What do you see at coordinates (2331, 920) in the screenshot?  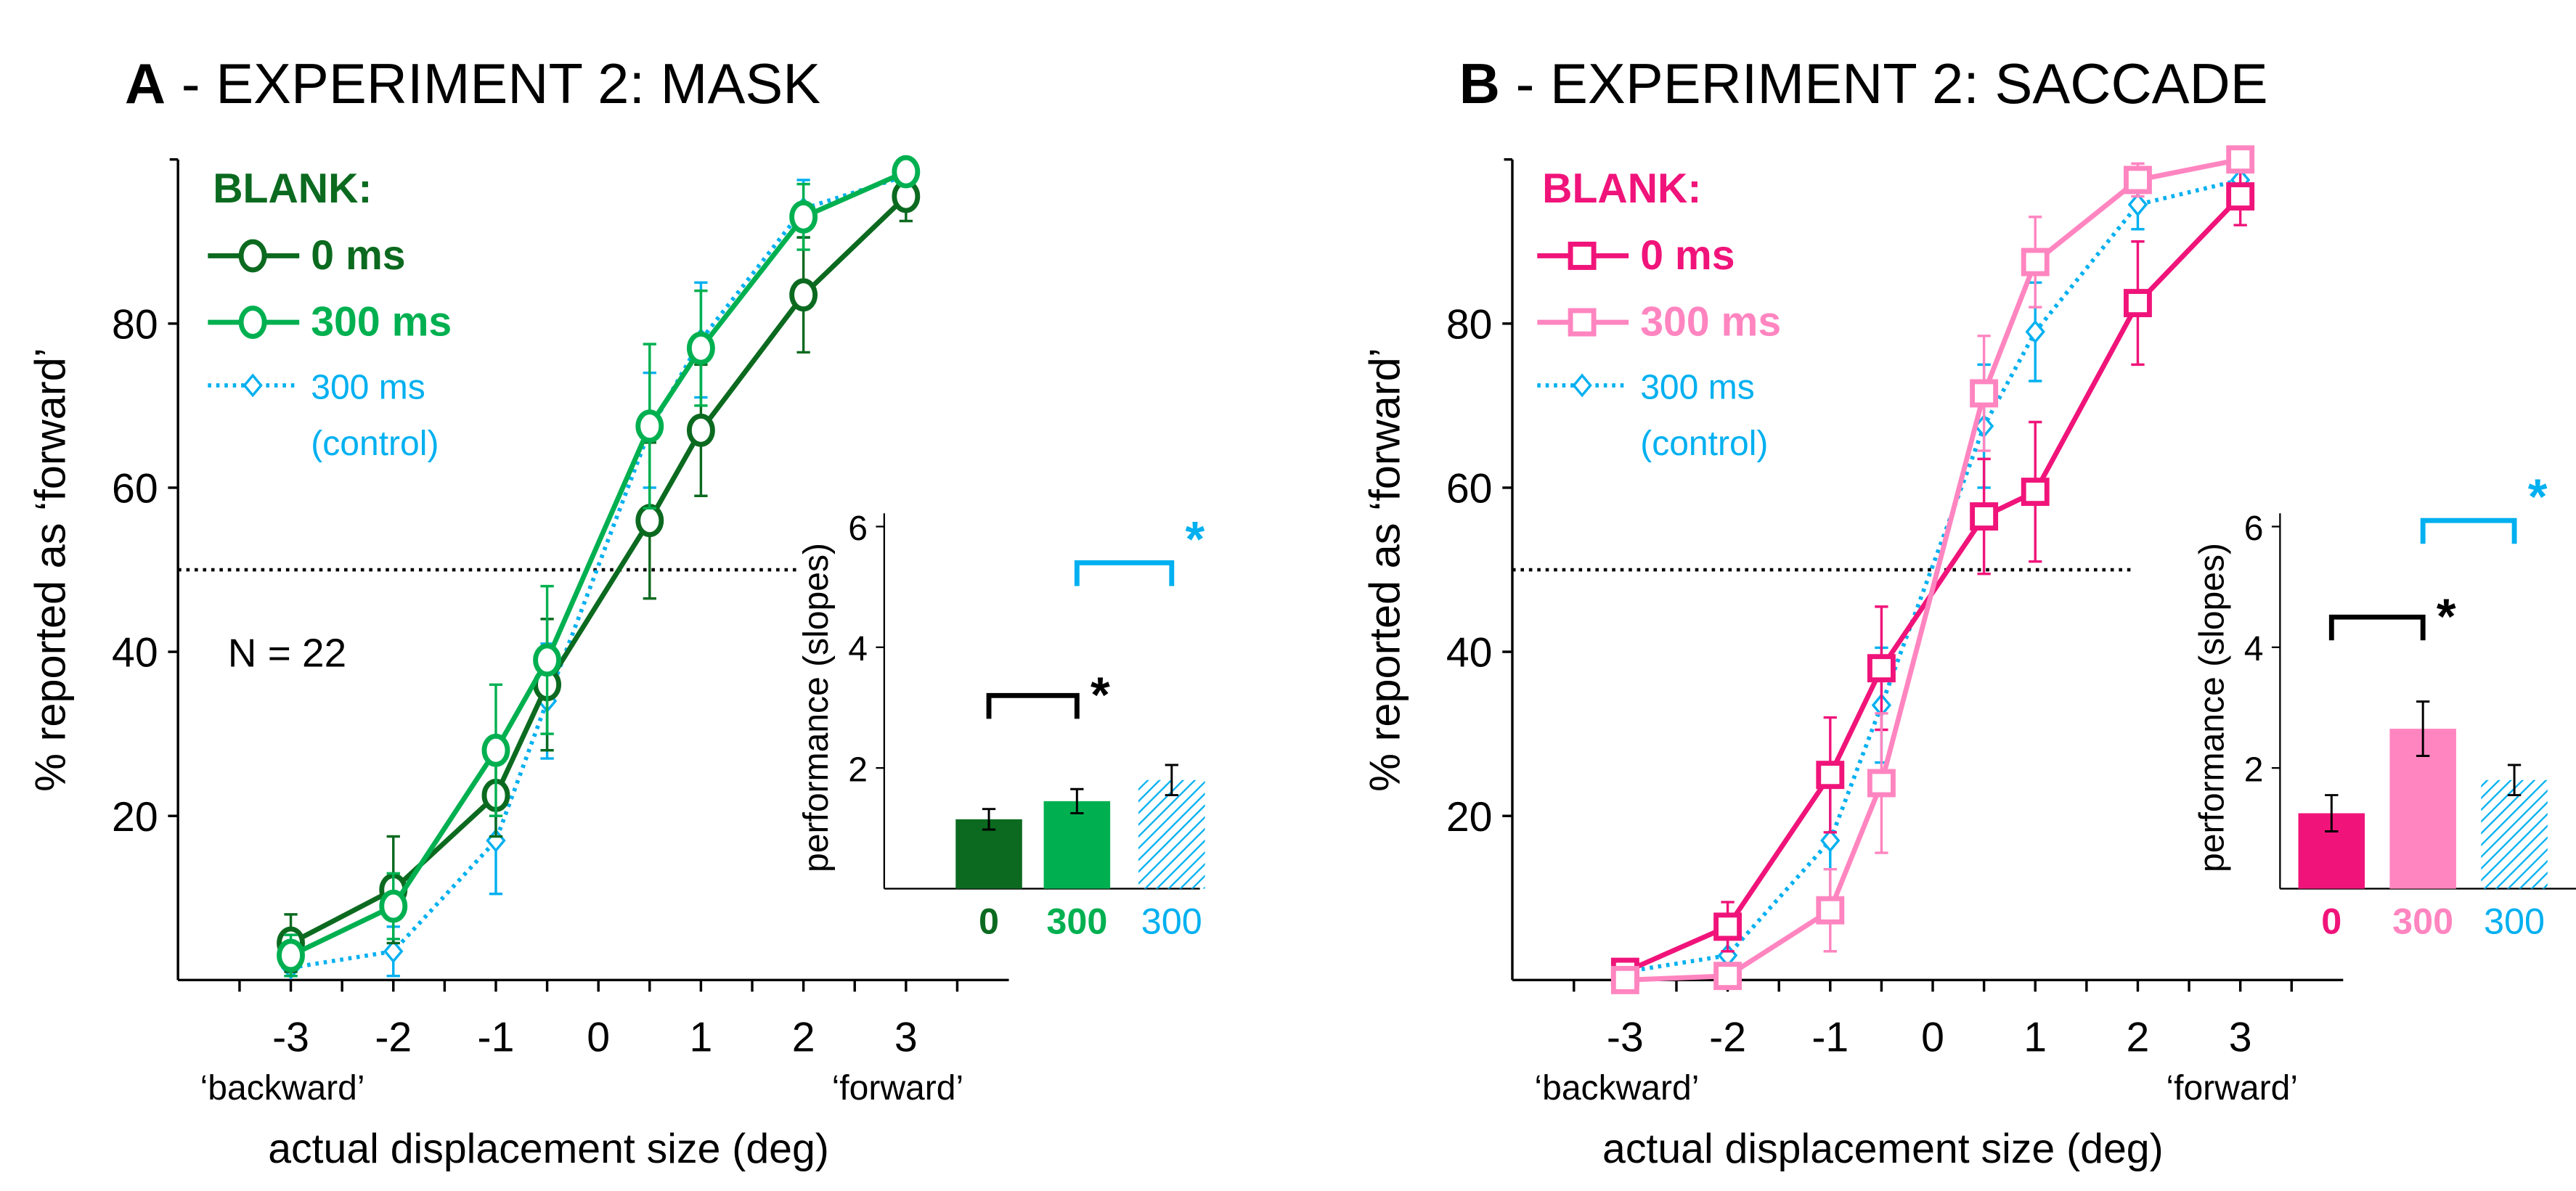 I see `inset-x-tick-label: 0` at bounding box center [2331, 920].